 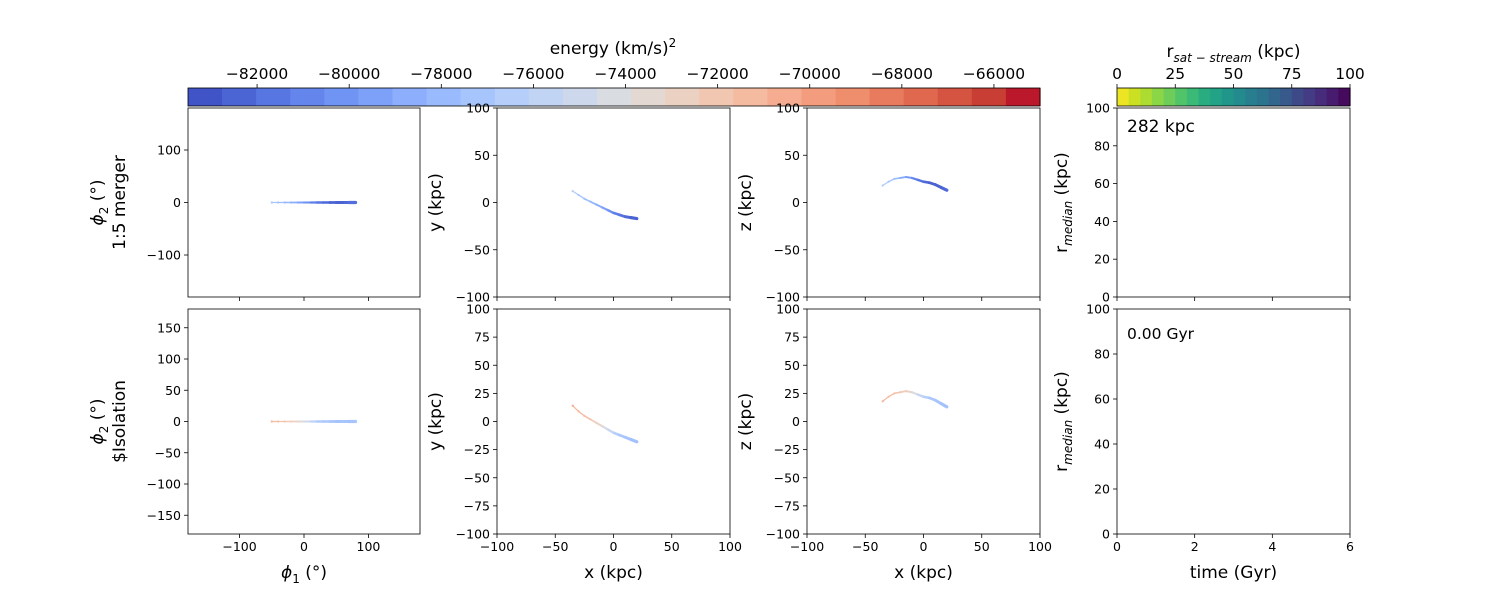 I want to click on y-tick-label: 60, so click(x=1102, y=183).